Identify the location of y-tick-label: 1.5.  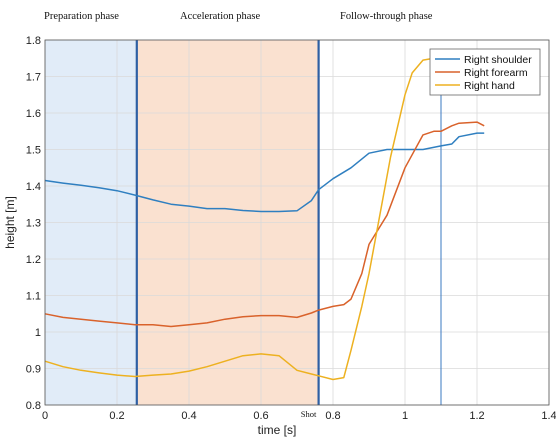
(33, 151).